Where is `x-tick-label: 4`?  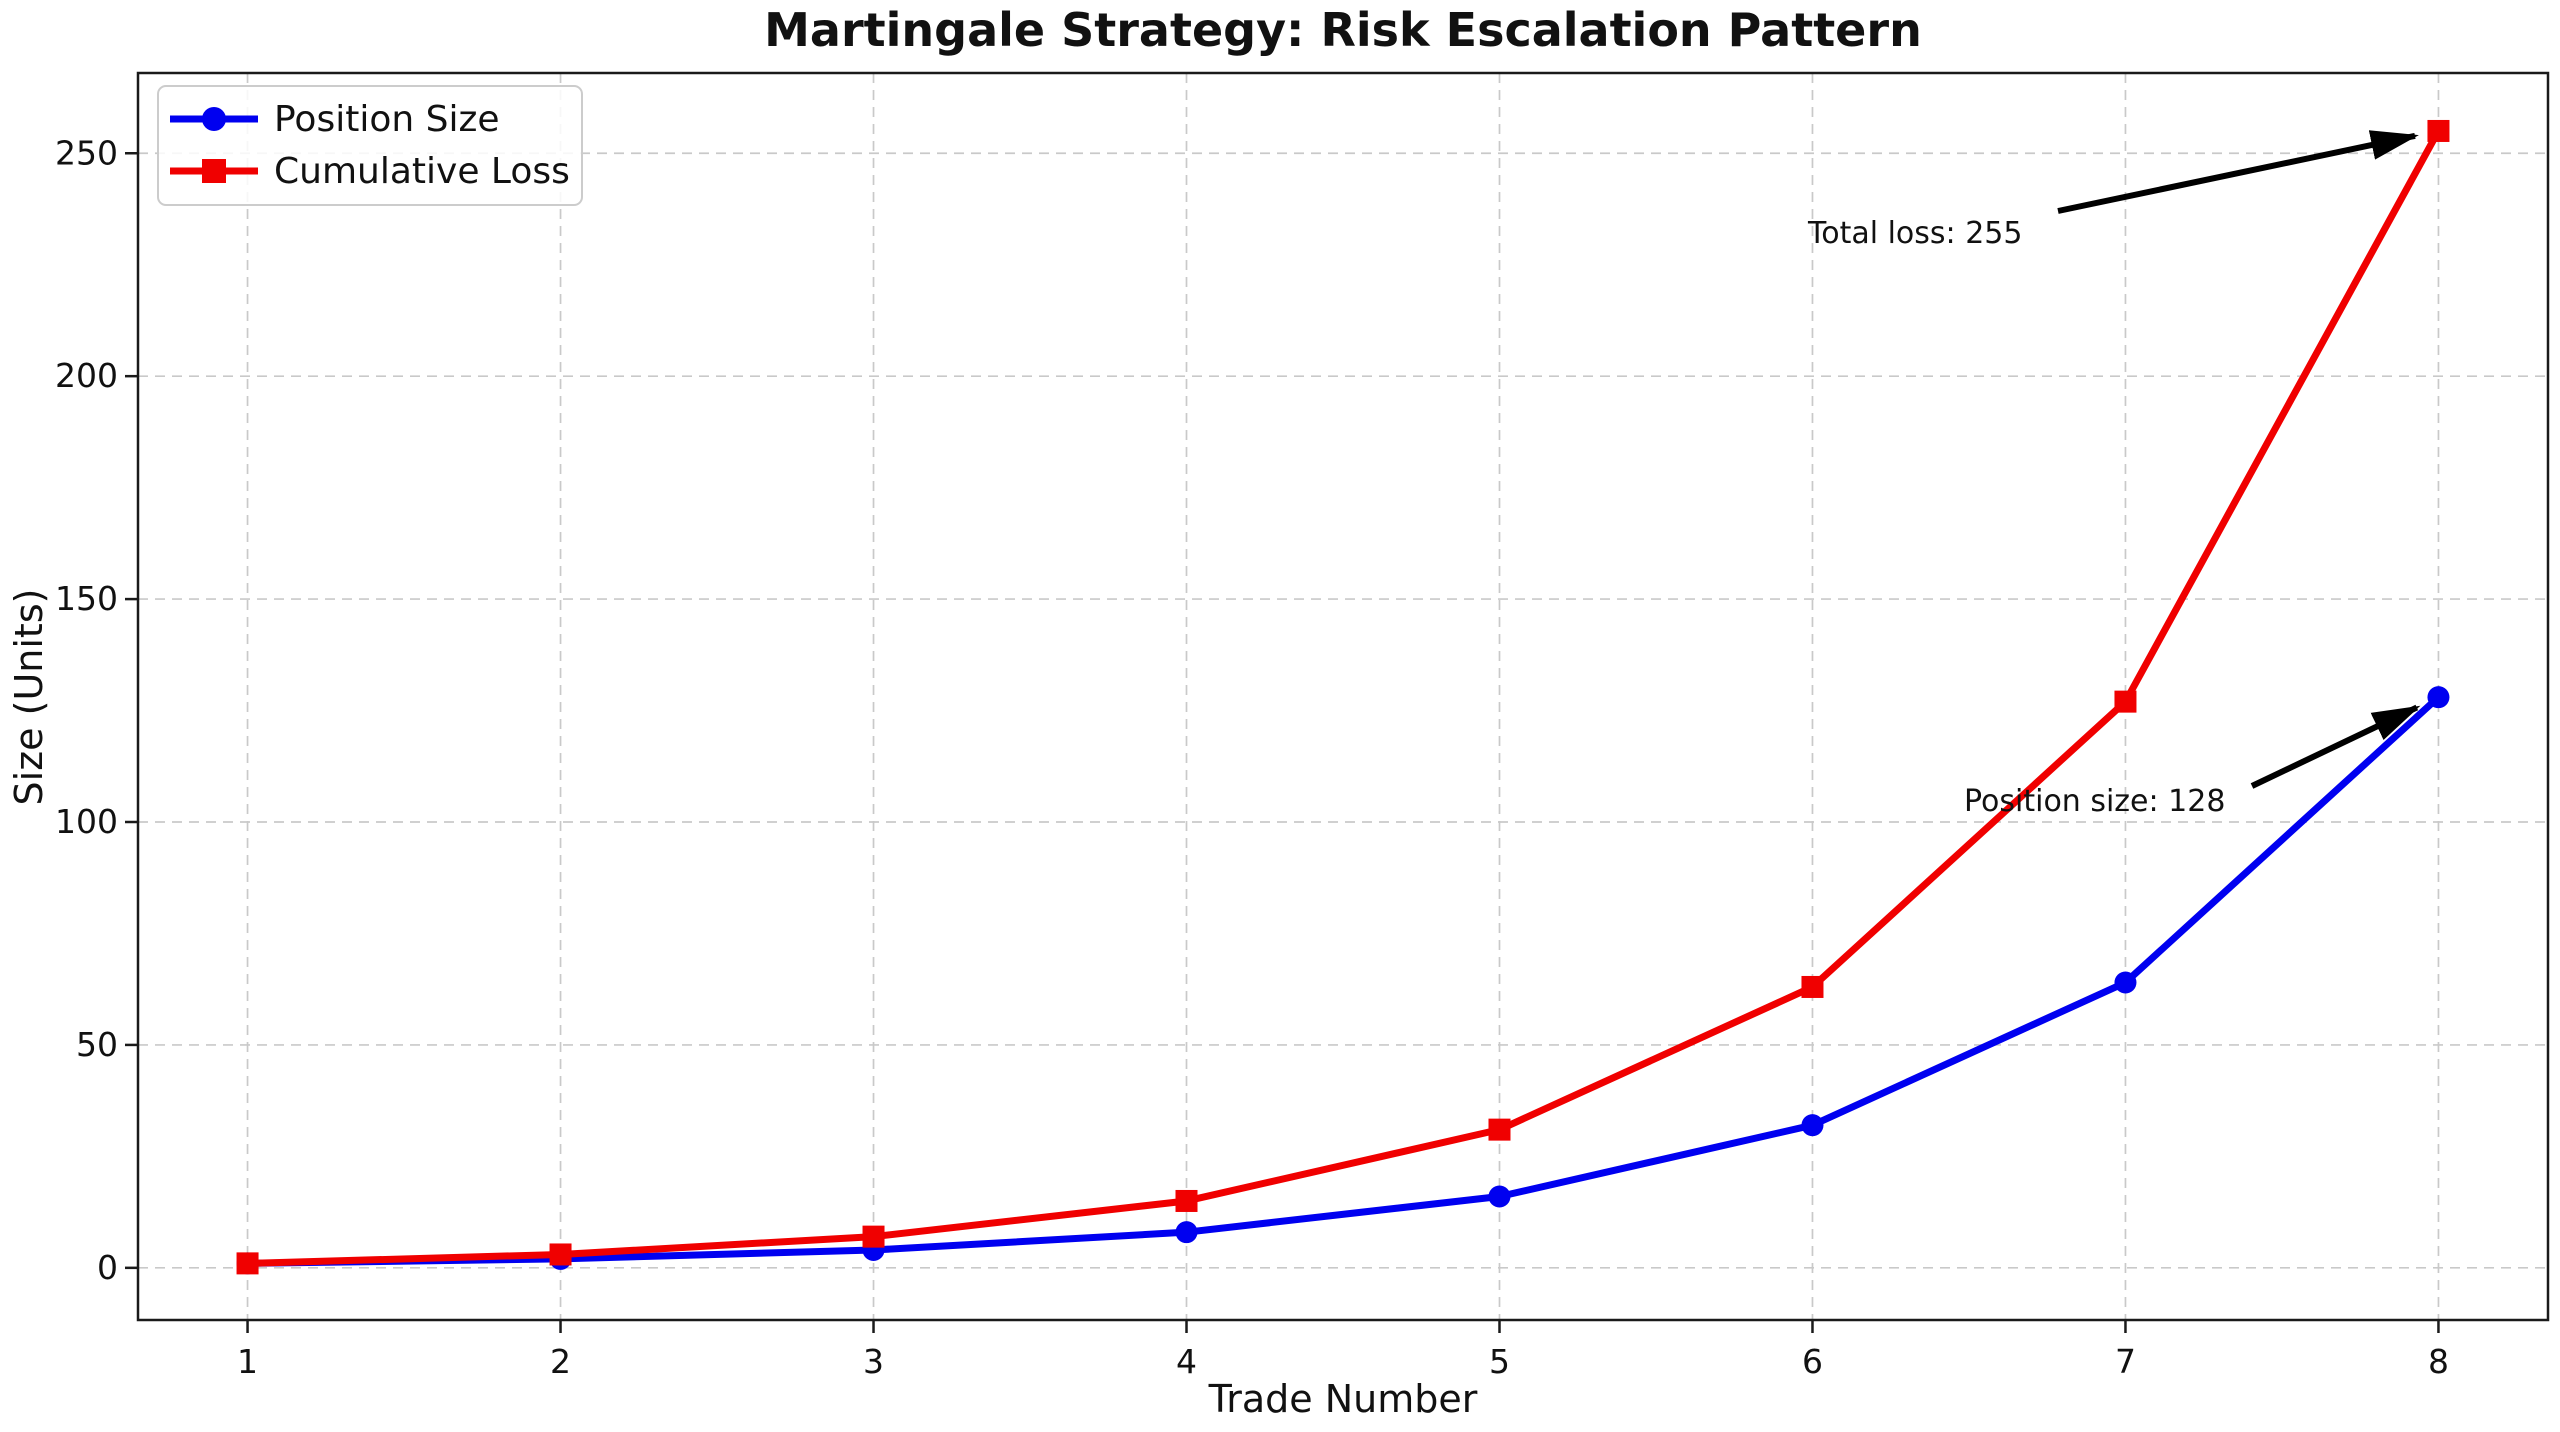 x-tick-label: 4 is located at coordinates (1186, 1361).